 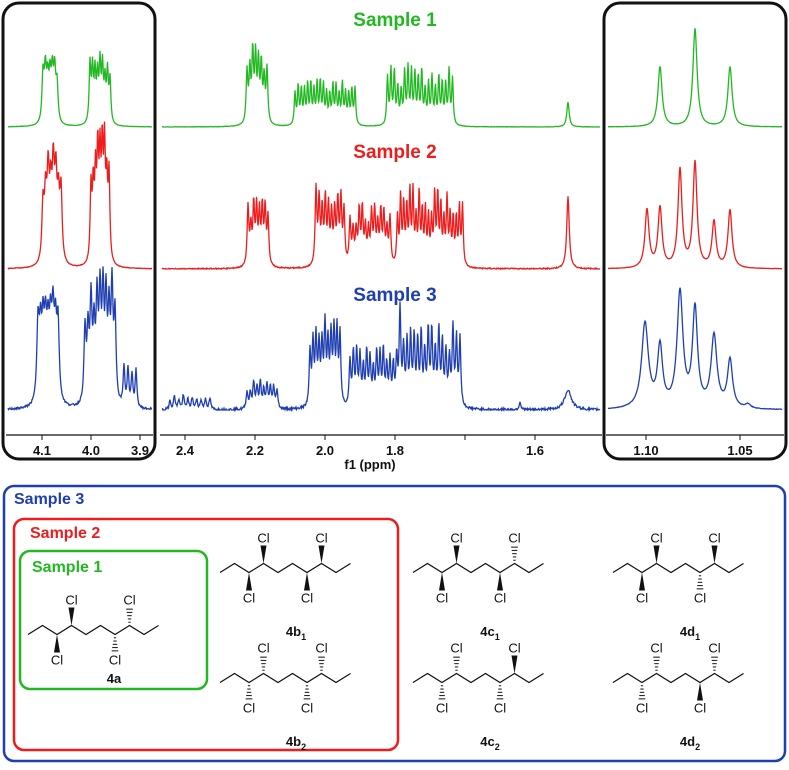 I want to click on sample-2-group-label: Sample 2, so click(x=65, y=533).